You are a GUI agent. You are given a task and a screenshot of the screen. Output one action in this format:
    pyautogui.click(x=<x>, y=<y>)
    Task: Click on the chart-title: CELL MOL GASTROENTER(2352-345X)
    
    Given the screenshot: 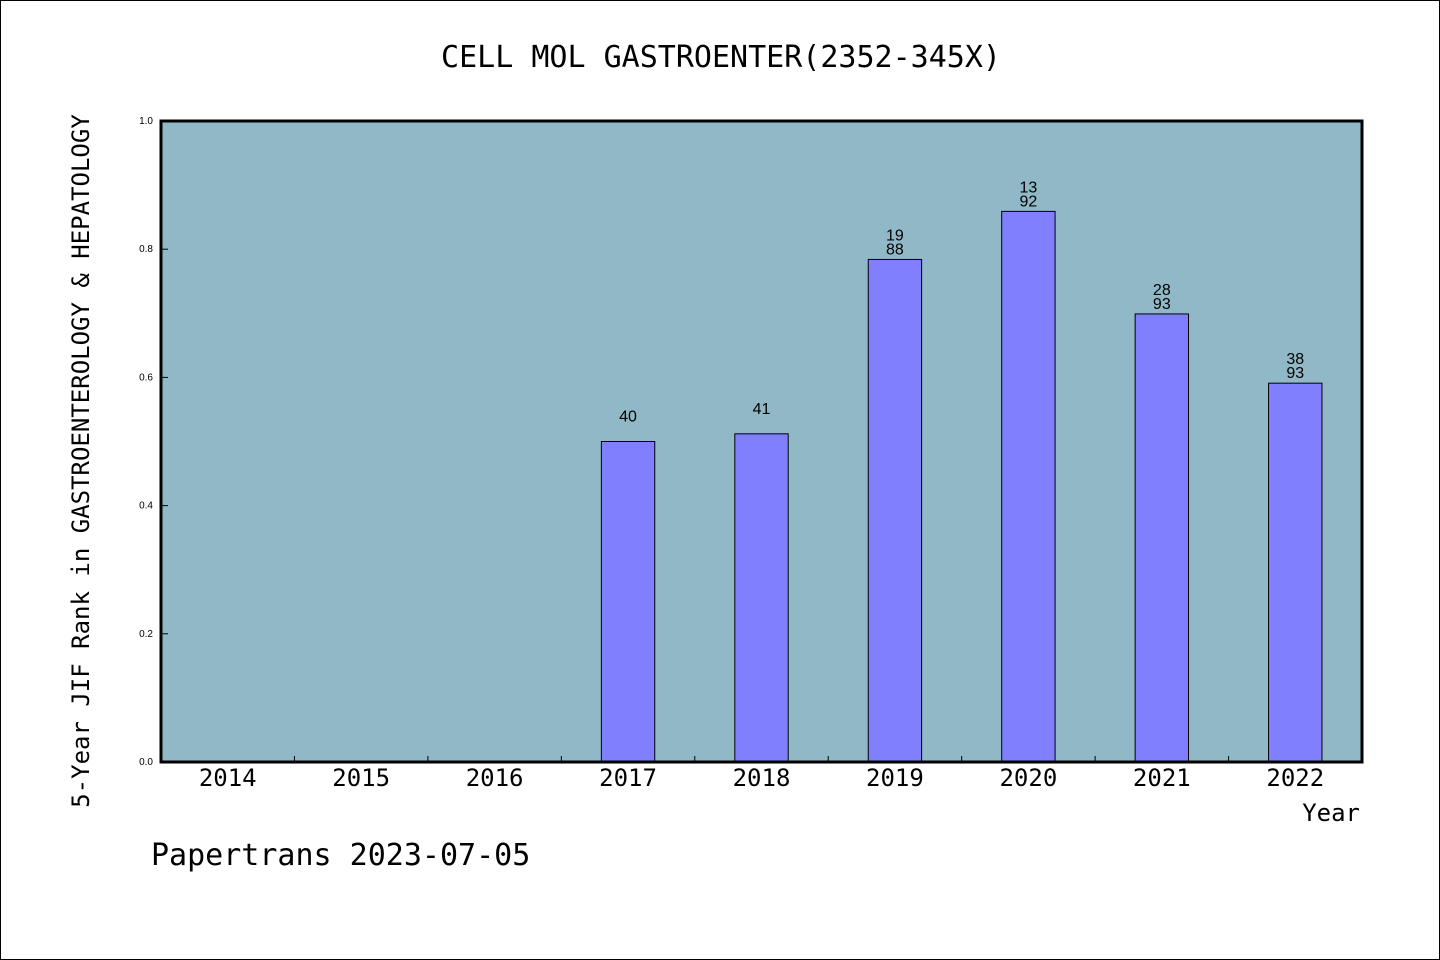 What is the action you would take?
    pyautogui.click(x=721, y=57)
    